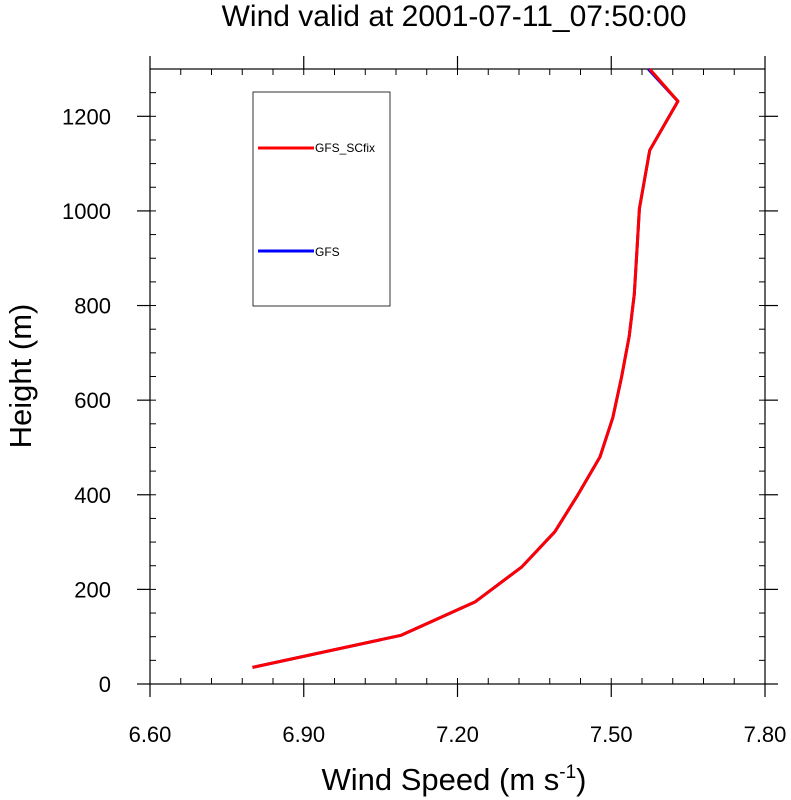 The height and width of the screenshot is (800, 791). Describe the element at coordinates (457, 734) in the screenshot. I see `x-tick-label: 7.20` at that location.